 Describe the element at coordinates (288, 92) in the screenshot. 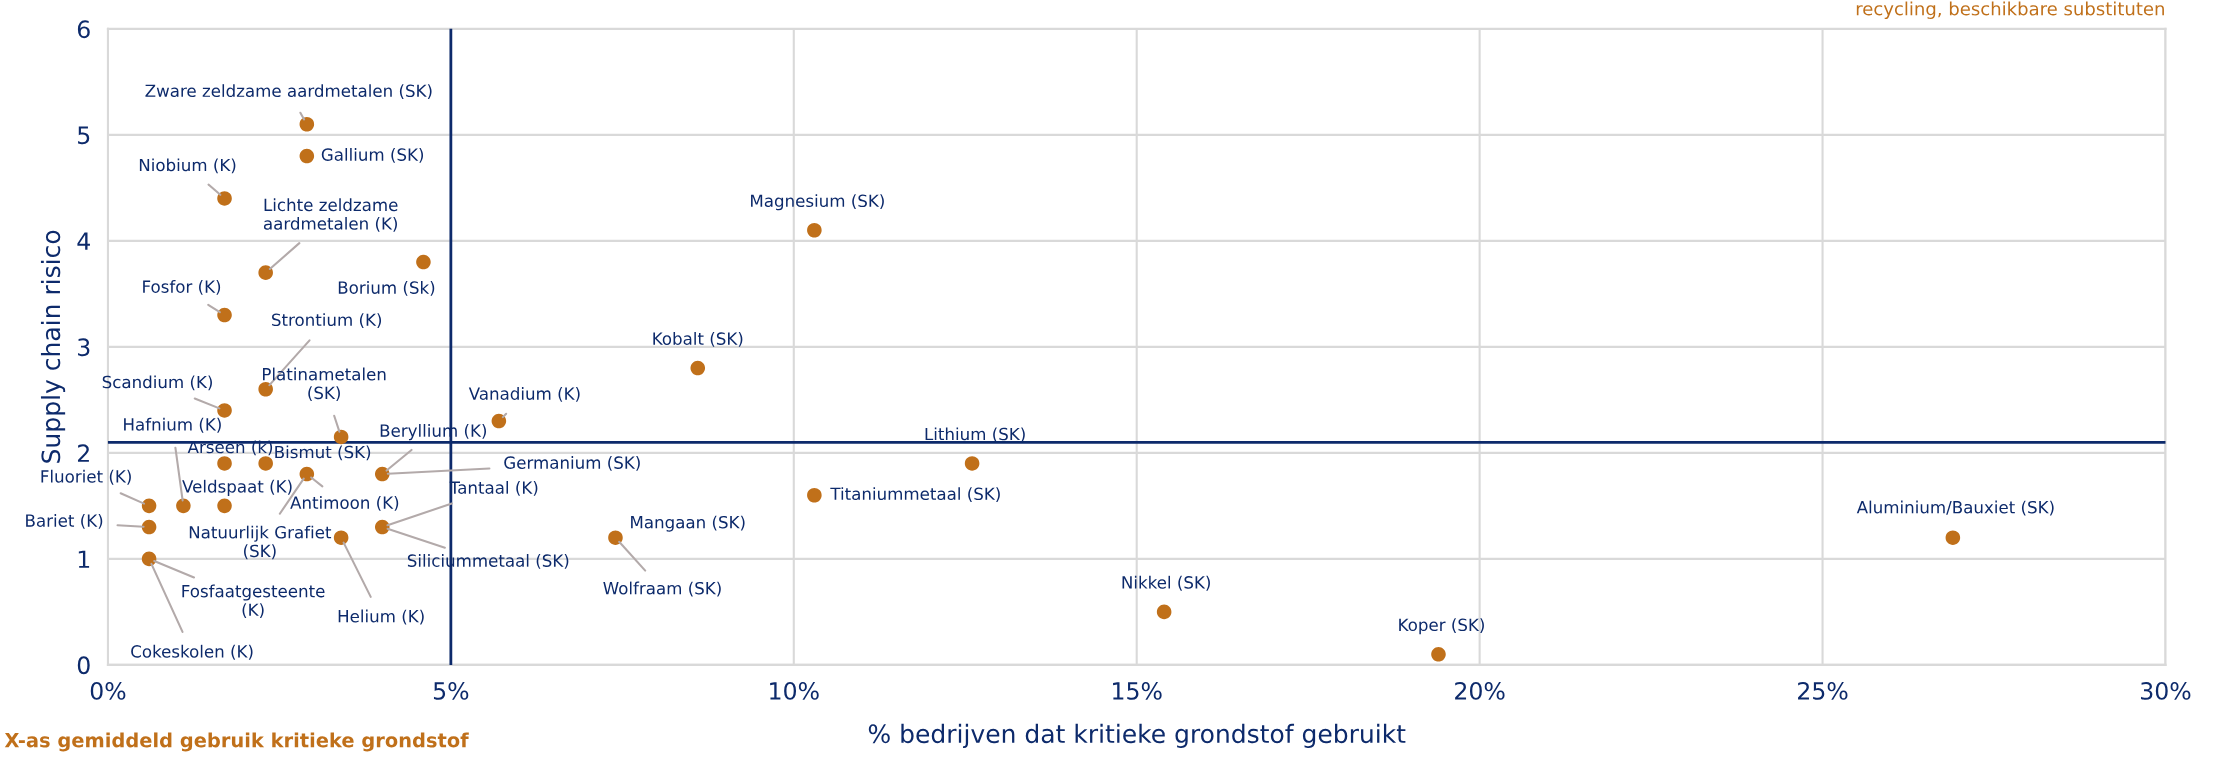

I see `annotation: Zware zeldzame aardmetalen (SK)` at that location.